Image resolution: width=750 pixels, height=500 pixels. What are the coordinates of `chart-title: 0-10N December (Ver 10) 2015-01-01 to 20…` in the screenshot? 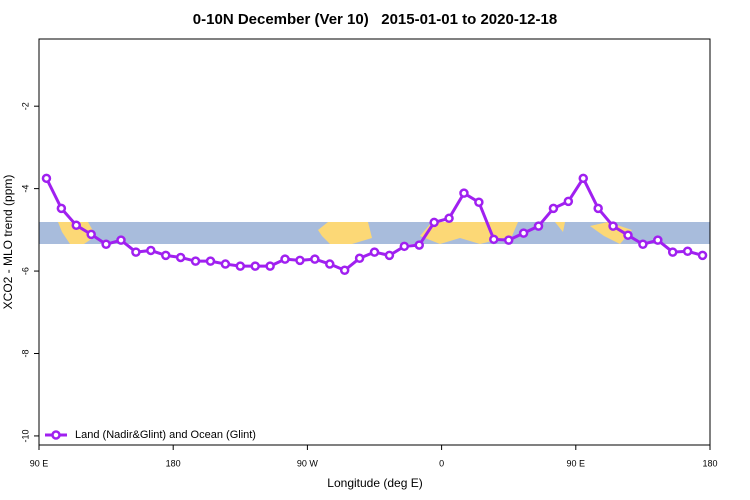 It's located at (375, 19).